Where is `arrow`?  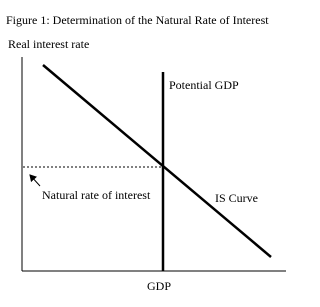 arrow is located at coordinates (35, 180).